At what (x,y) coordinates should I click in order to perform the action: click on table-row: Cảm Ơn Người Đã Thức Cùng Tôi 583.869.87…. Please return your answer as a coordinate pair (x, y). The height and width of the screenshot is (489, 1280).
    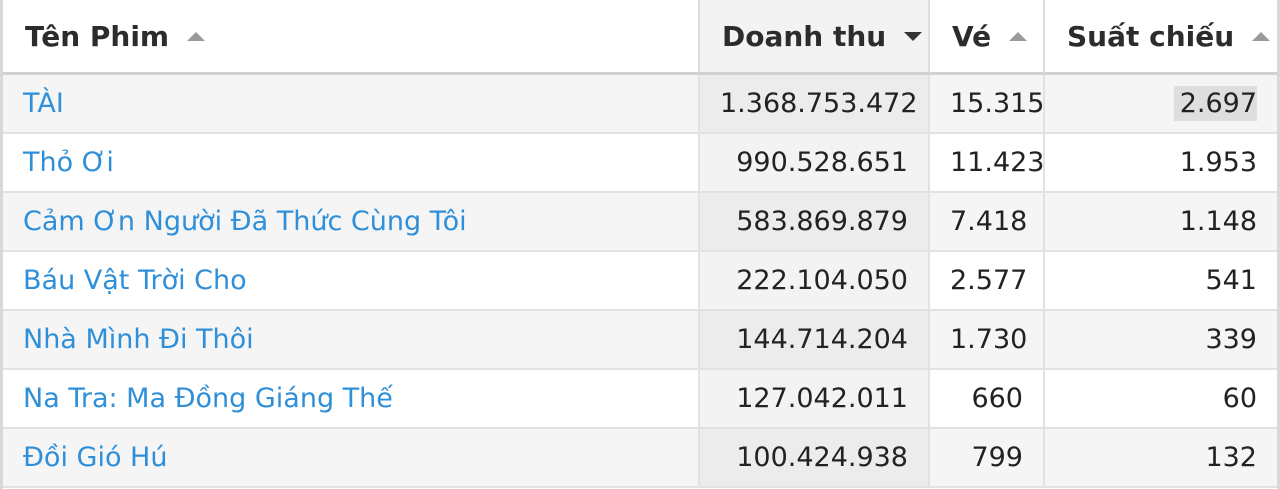
    Looking at the image, I should click on (640, 222).